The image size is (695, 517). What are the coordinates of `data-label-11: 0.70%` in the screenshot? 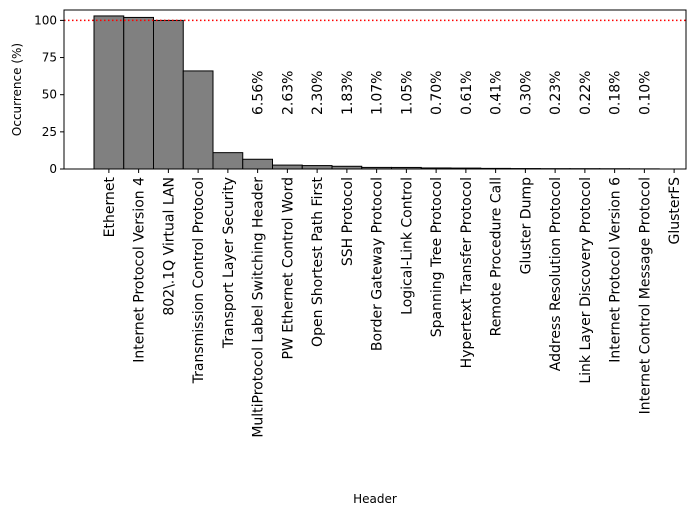 It's located at (437, 93).